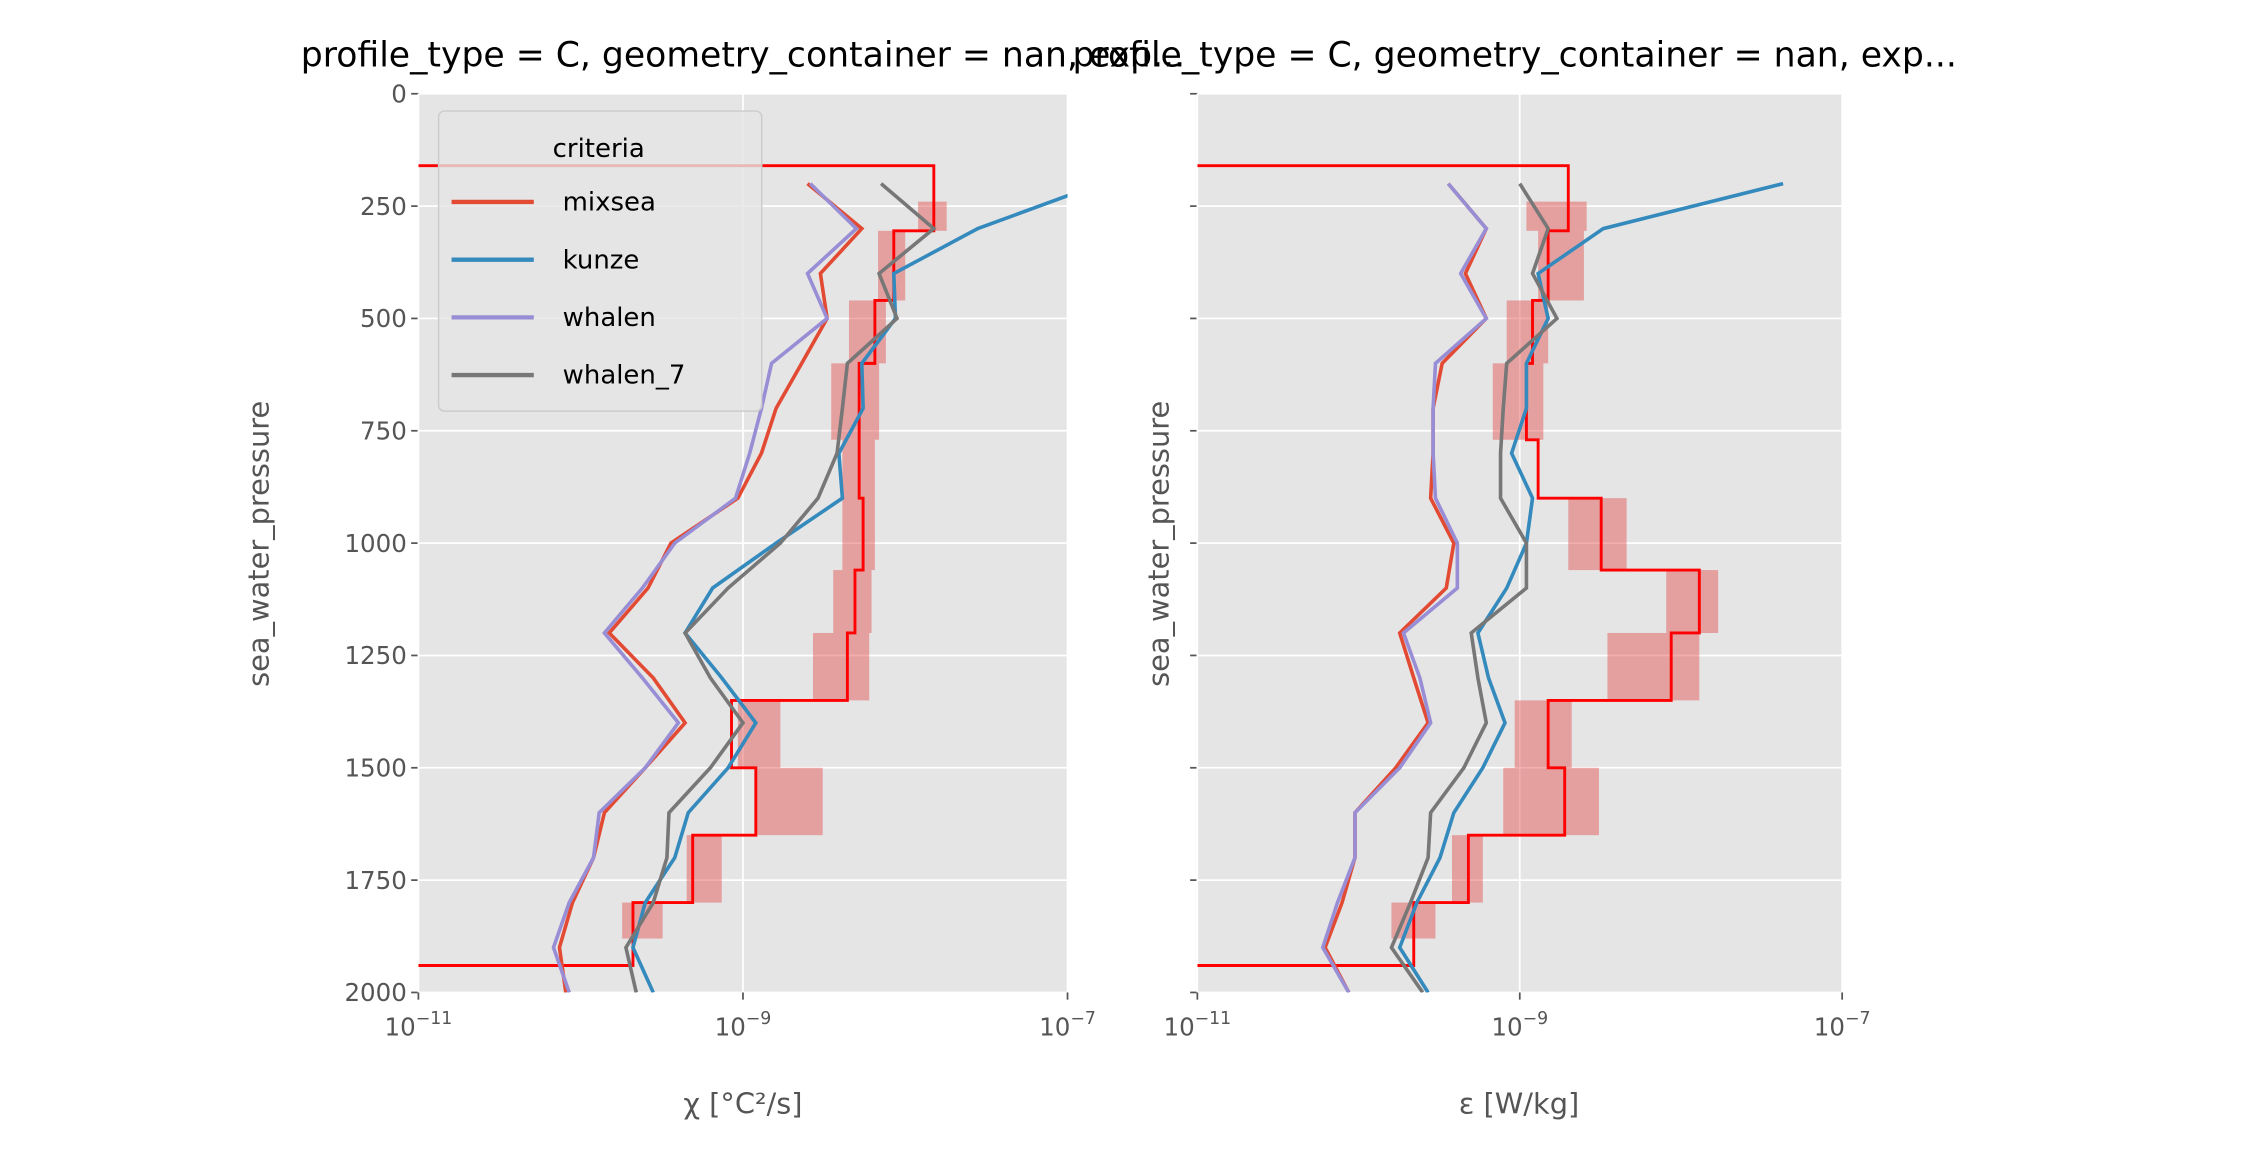  I want to click on legend-title: criteria, so click(599, 149).